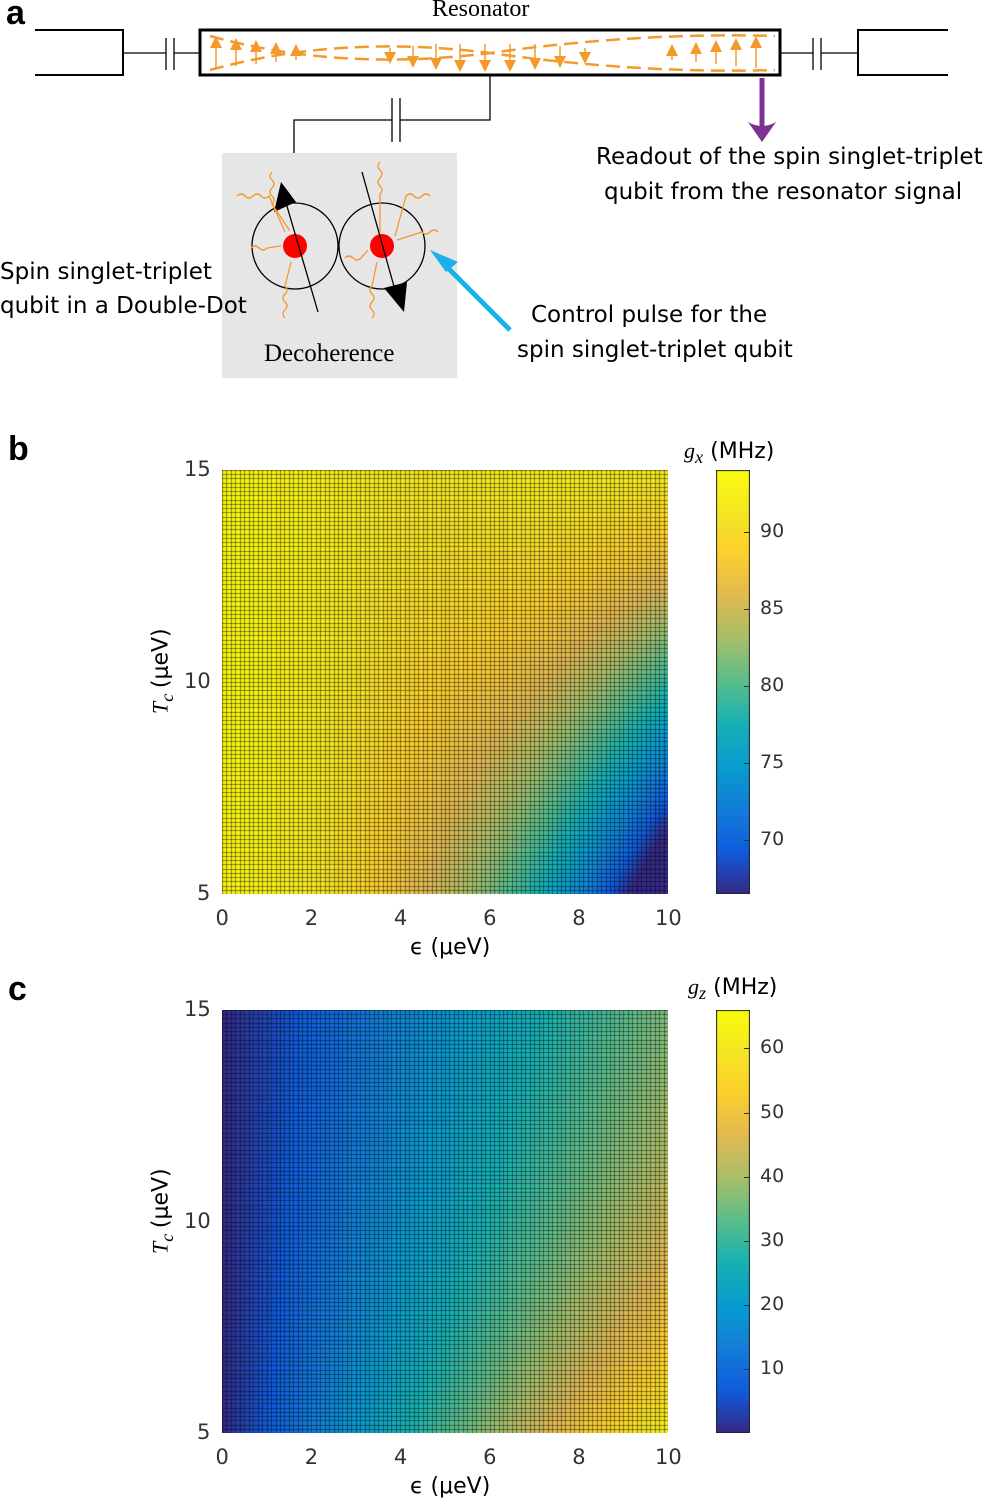  I want to click on gz-xtick-label: 2, so click(311, 1457).